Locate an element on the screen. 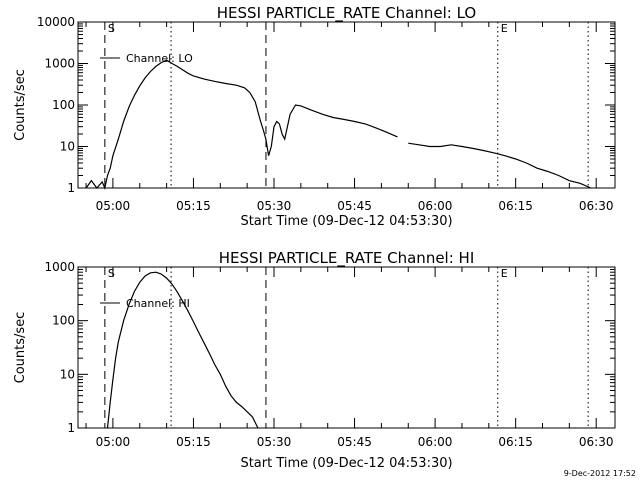  y-tick-label: 10000 is located at coordinates (56, 22).